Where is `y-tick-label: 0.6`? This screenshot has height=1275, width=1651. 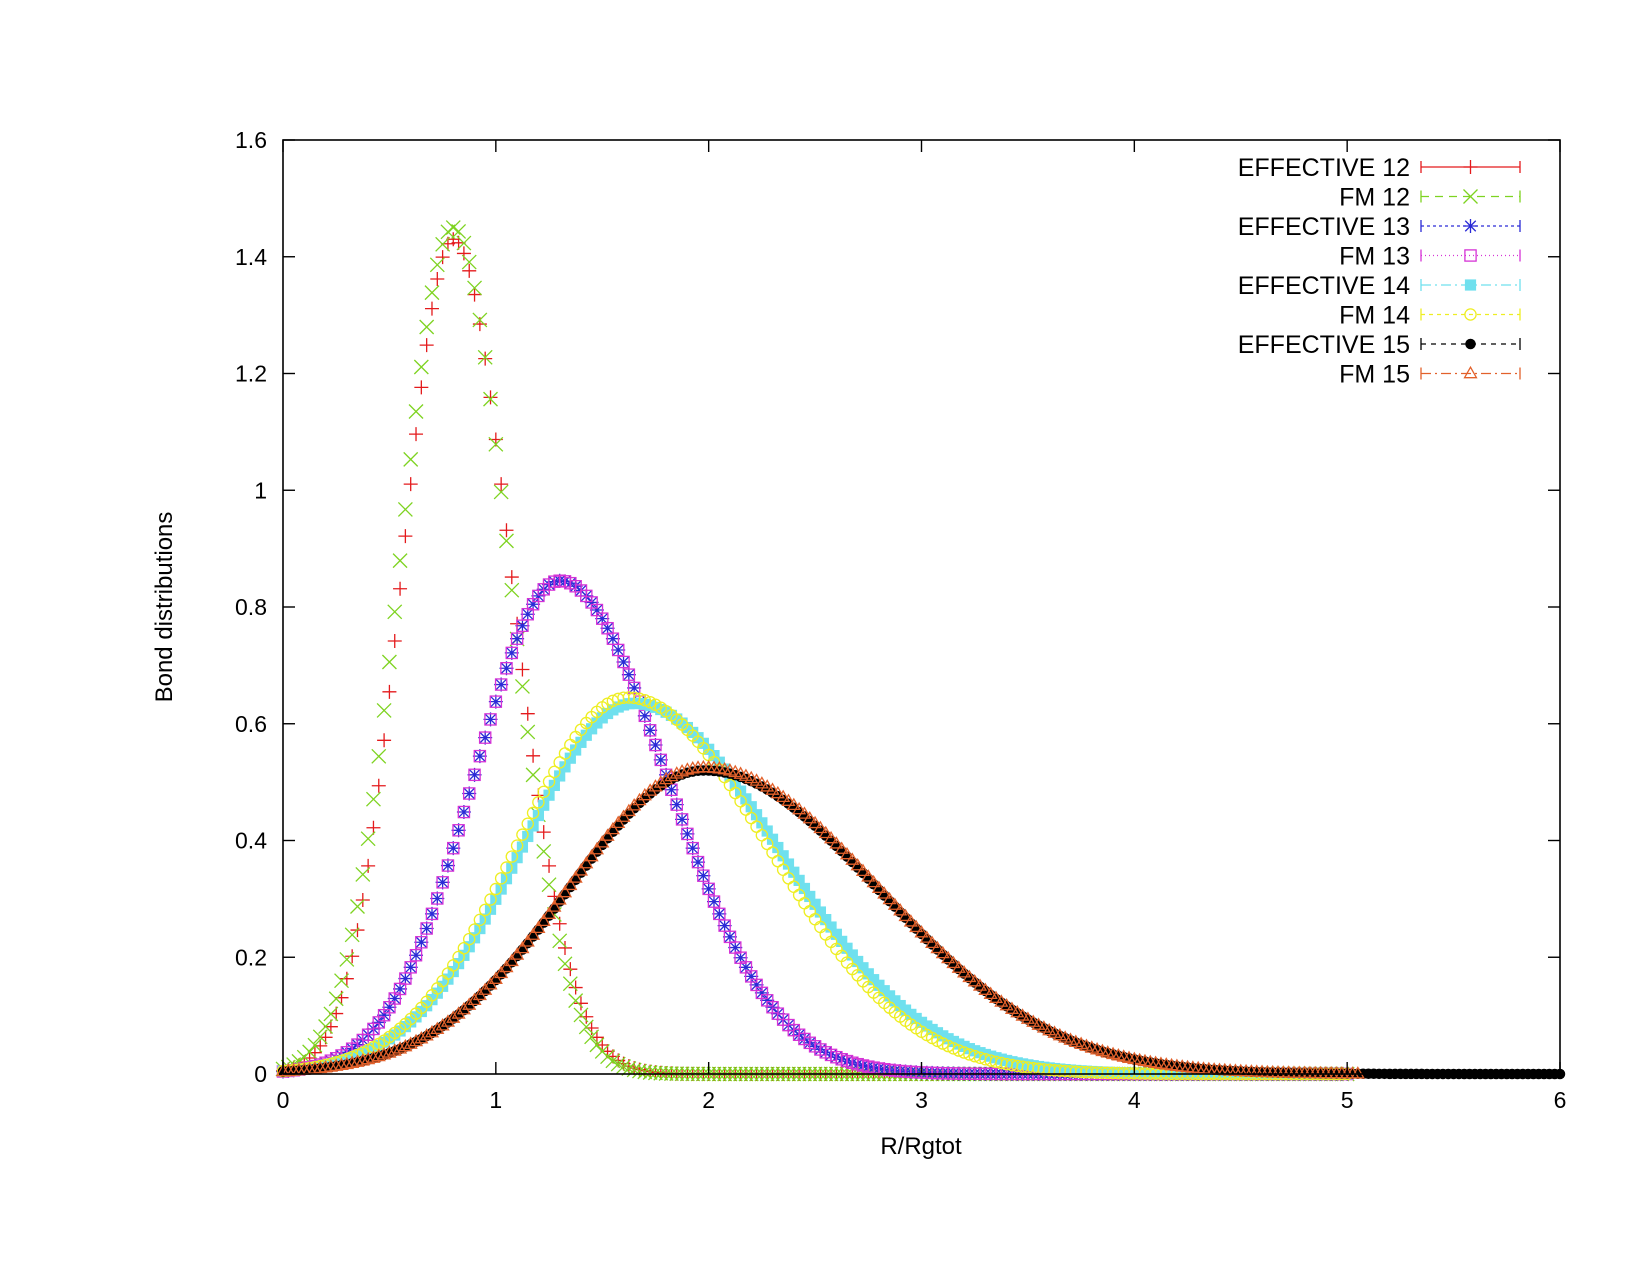
y-tick-label: 0.6 is located at coordinates (251, 724).